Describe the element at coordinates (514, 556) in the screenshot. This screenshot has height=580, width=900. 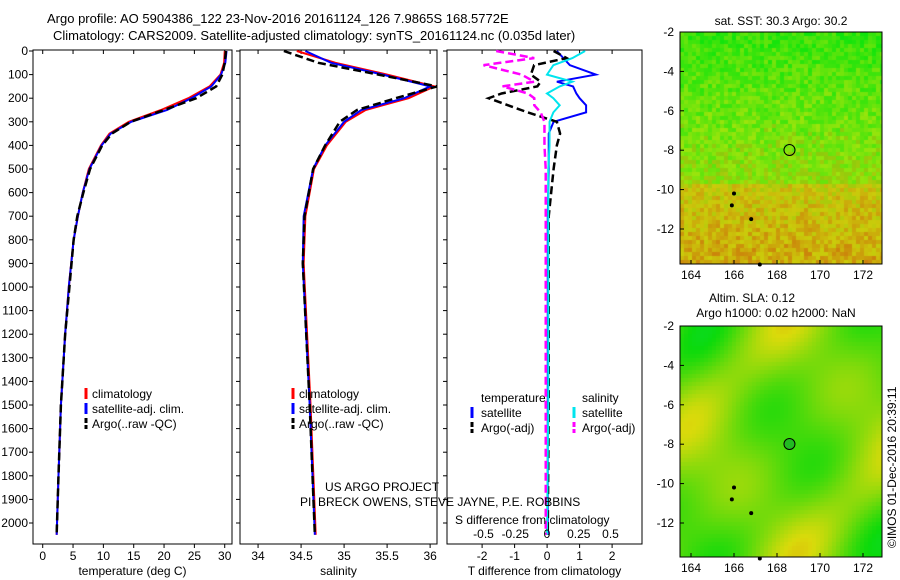
I see `x-tick-label: -1` at that location.